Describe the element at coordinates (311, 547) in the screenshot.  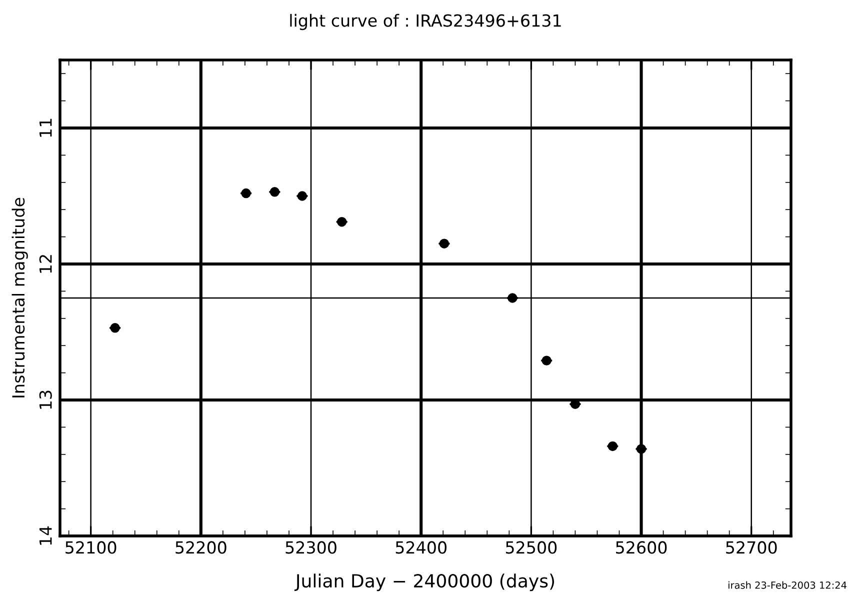
I see `x-tick-label: 52300` at that location.